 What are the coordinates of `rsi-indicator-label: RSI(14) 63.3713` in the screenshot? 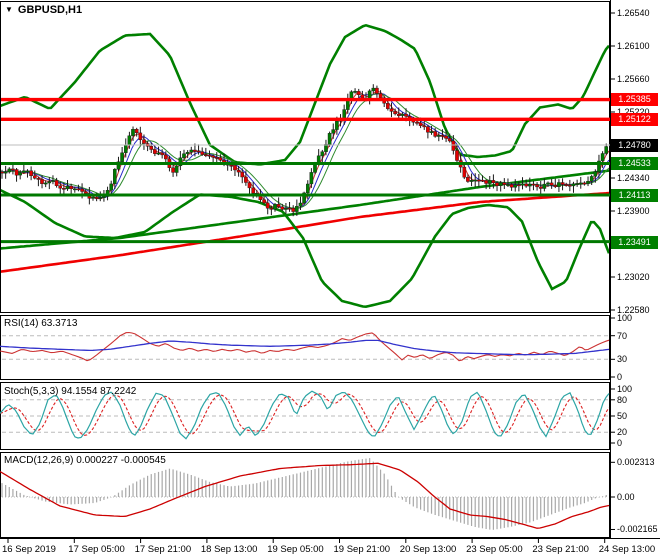 It's located at (41, 323).